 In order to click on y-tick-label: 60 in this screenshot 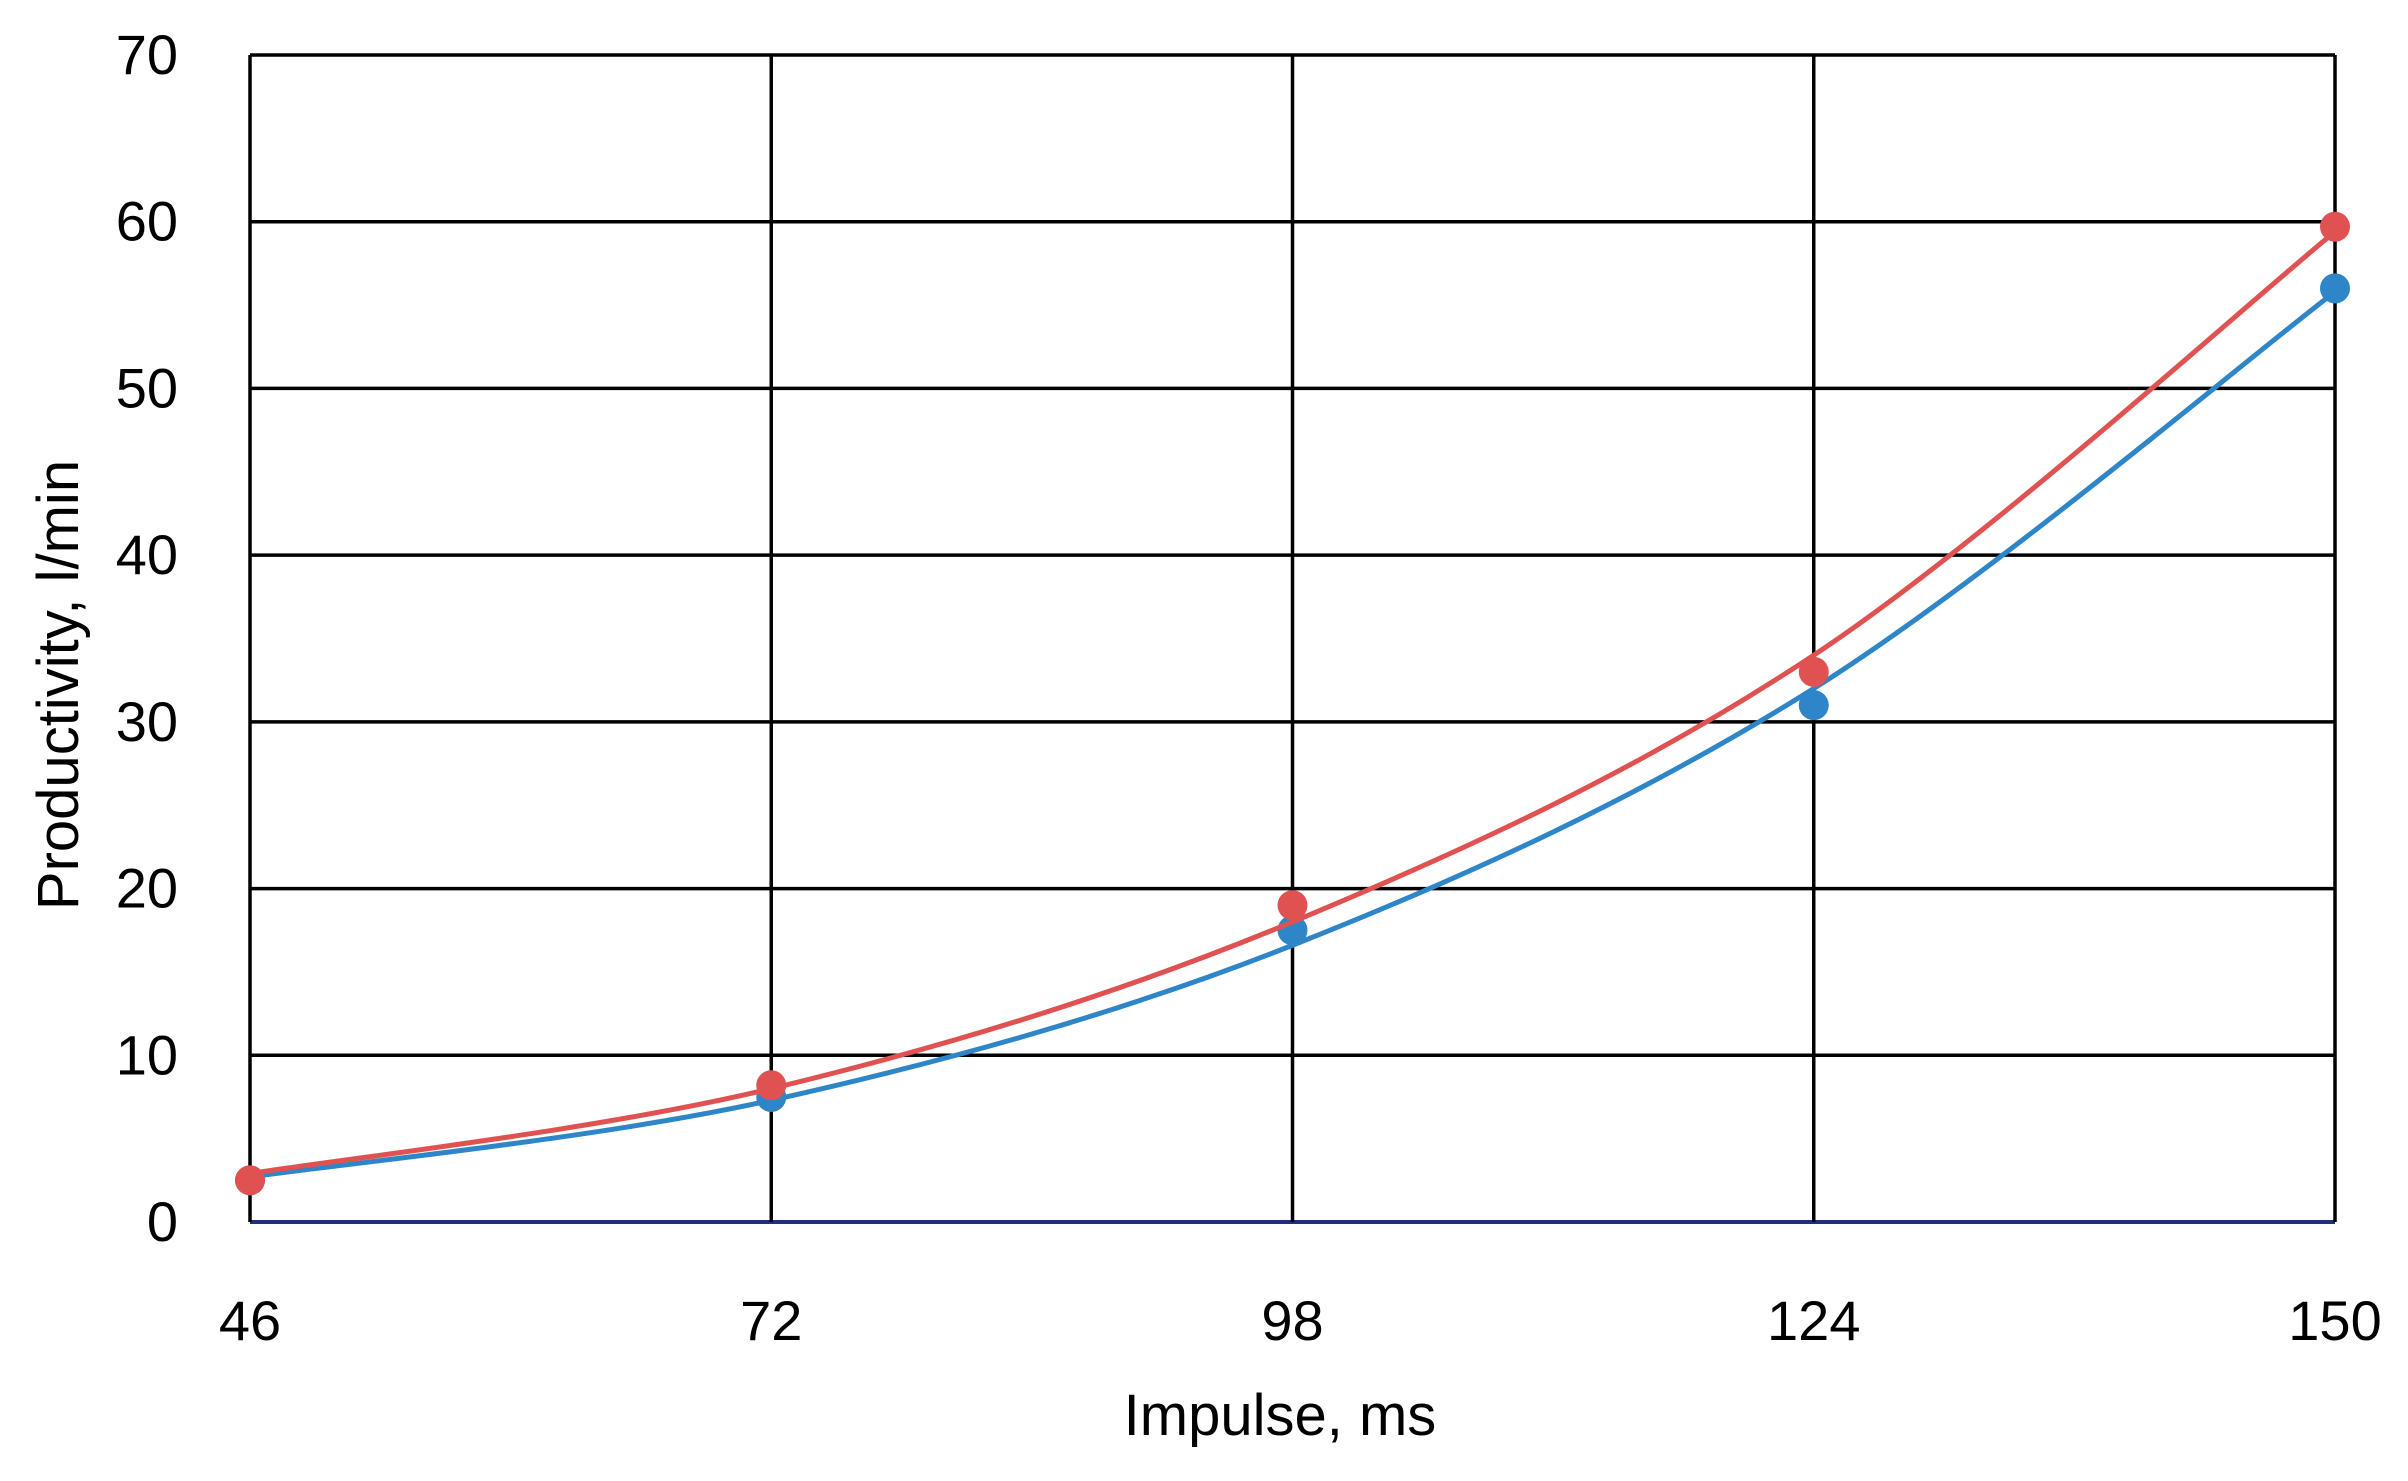, I will do `click(147, 221)`.